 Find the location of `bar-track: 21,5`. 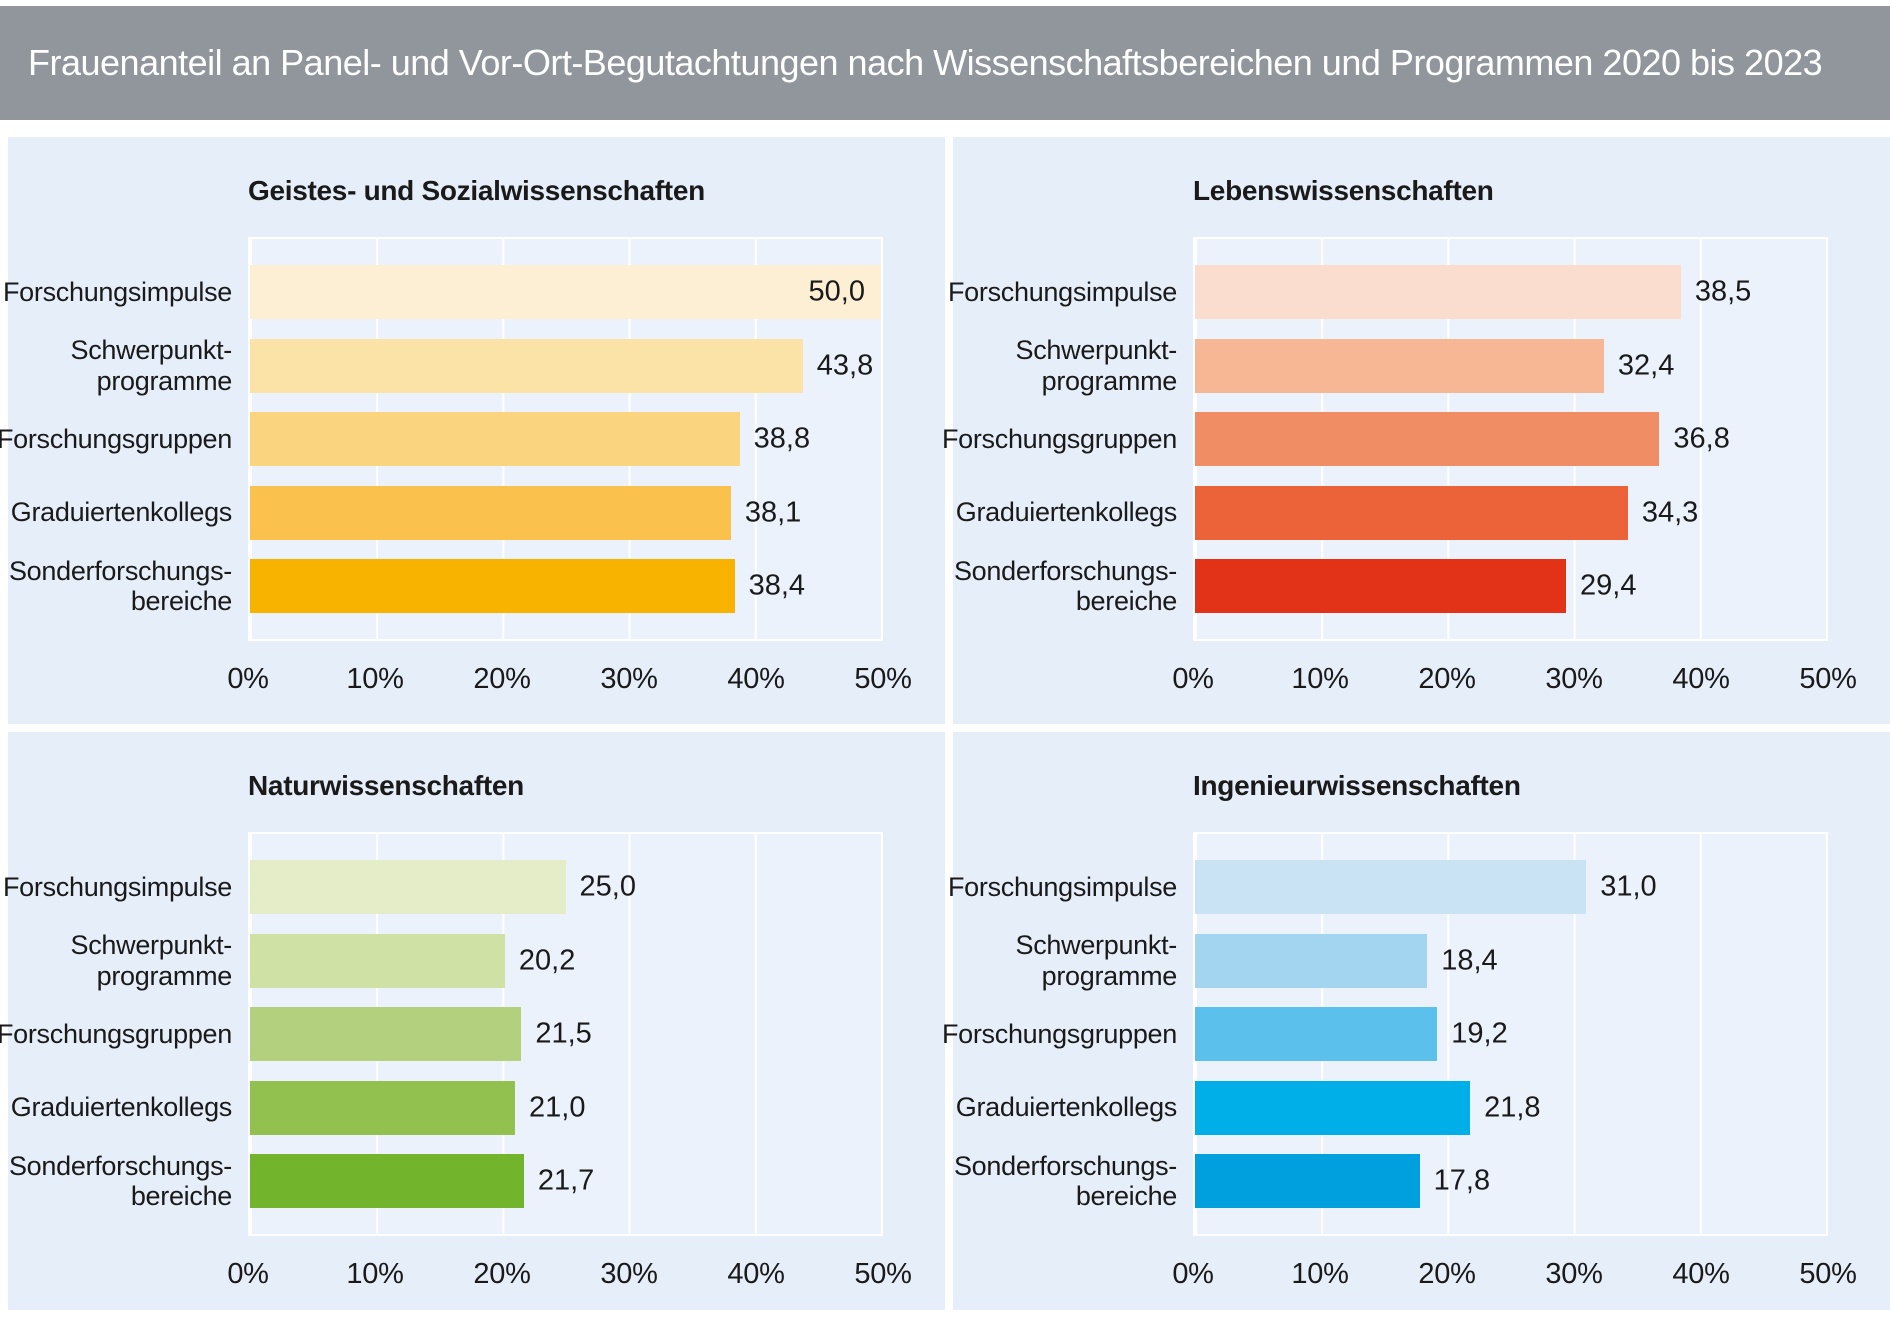

bar-track: 21,5 is located at coordinates (565, 1034).